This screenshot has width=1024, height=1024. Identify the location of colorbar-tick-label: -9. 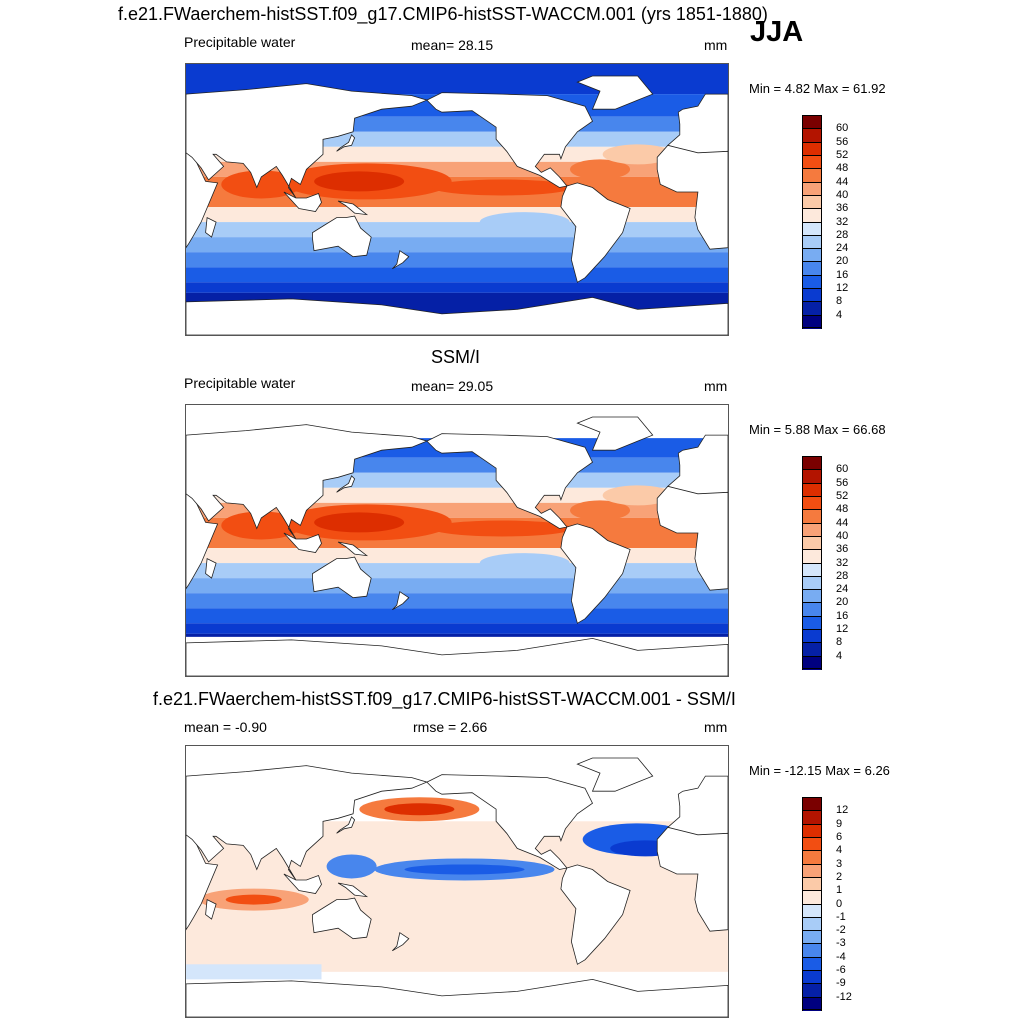
(841, 983).